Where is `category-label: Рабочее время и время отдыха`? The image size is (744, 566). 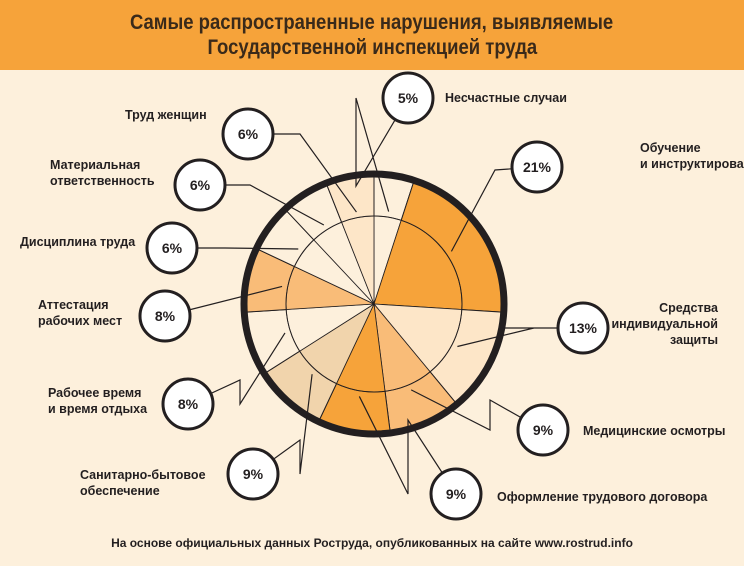 category-label: Рабочее время и время отдыха is located at coordinates (98, 401).